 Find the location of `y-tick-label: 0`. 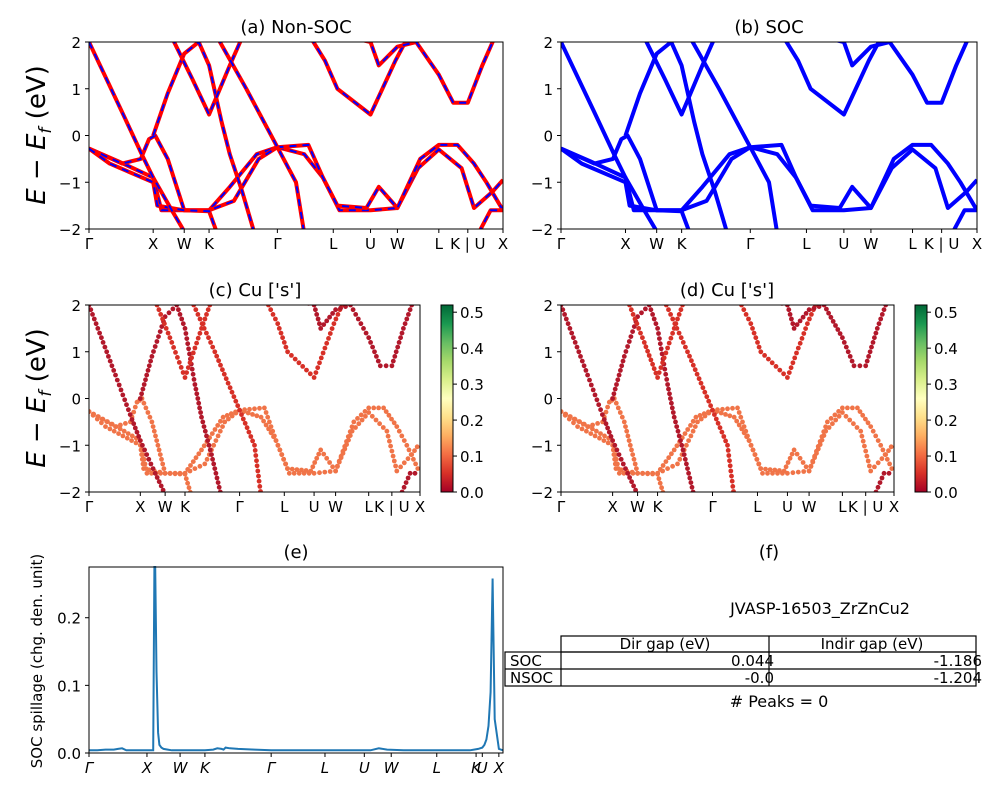

y-tick-label: 0 is located at coordinates (76, 400).